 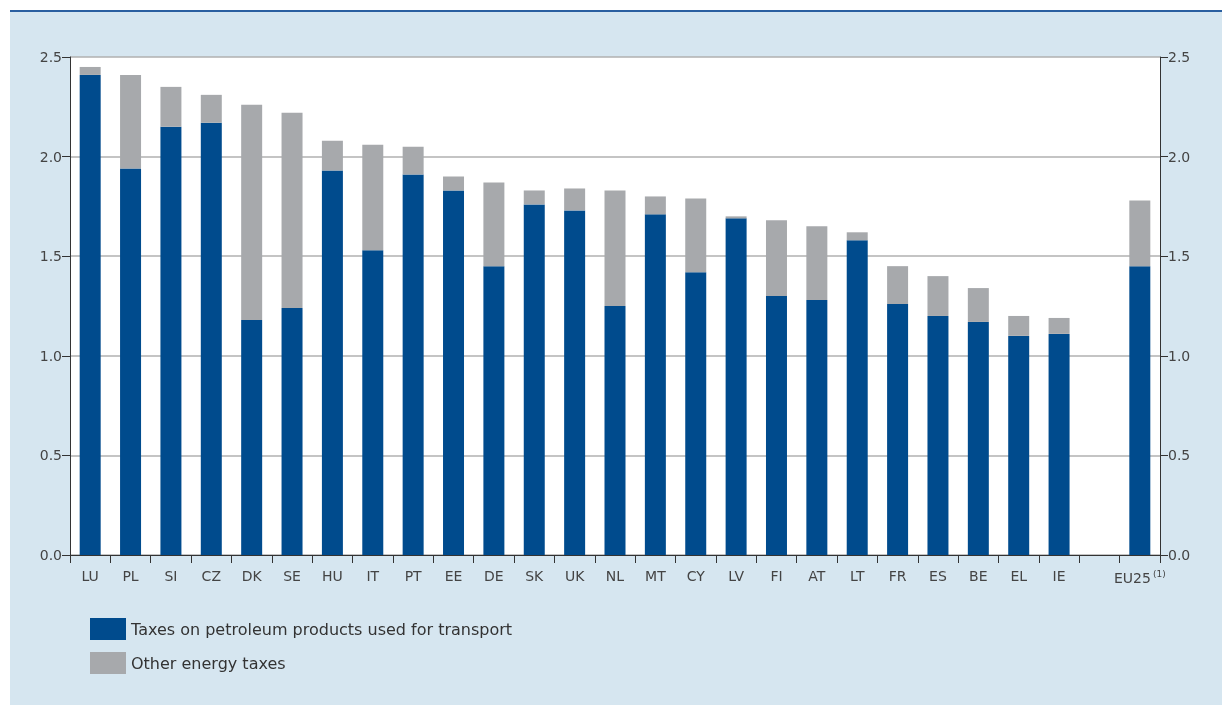 I want to click on x-tick-label: EE, so click(x=453, y=576).